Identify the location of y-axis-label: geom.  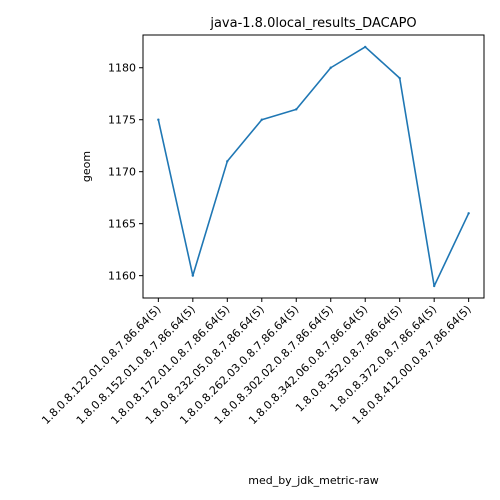
(86, 166).